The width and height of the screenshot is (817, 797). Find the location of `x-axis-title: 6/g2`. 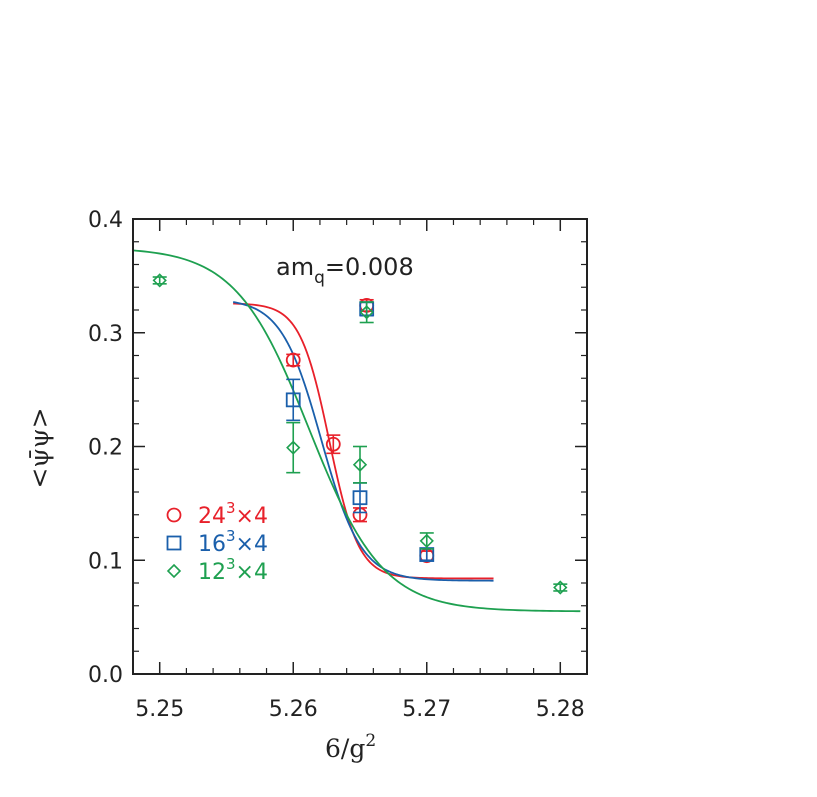

x-axis-title: 6/g2 is located at coordinates (350, 747).